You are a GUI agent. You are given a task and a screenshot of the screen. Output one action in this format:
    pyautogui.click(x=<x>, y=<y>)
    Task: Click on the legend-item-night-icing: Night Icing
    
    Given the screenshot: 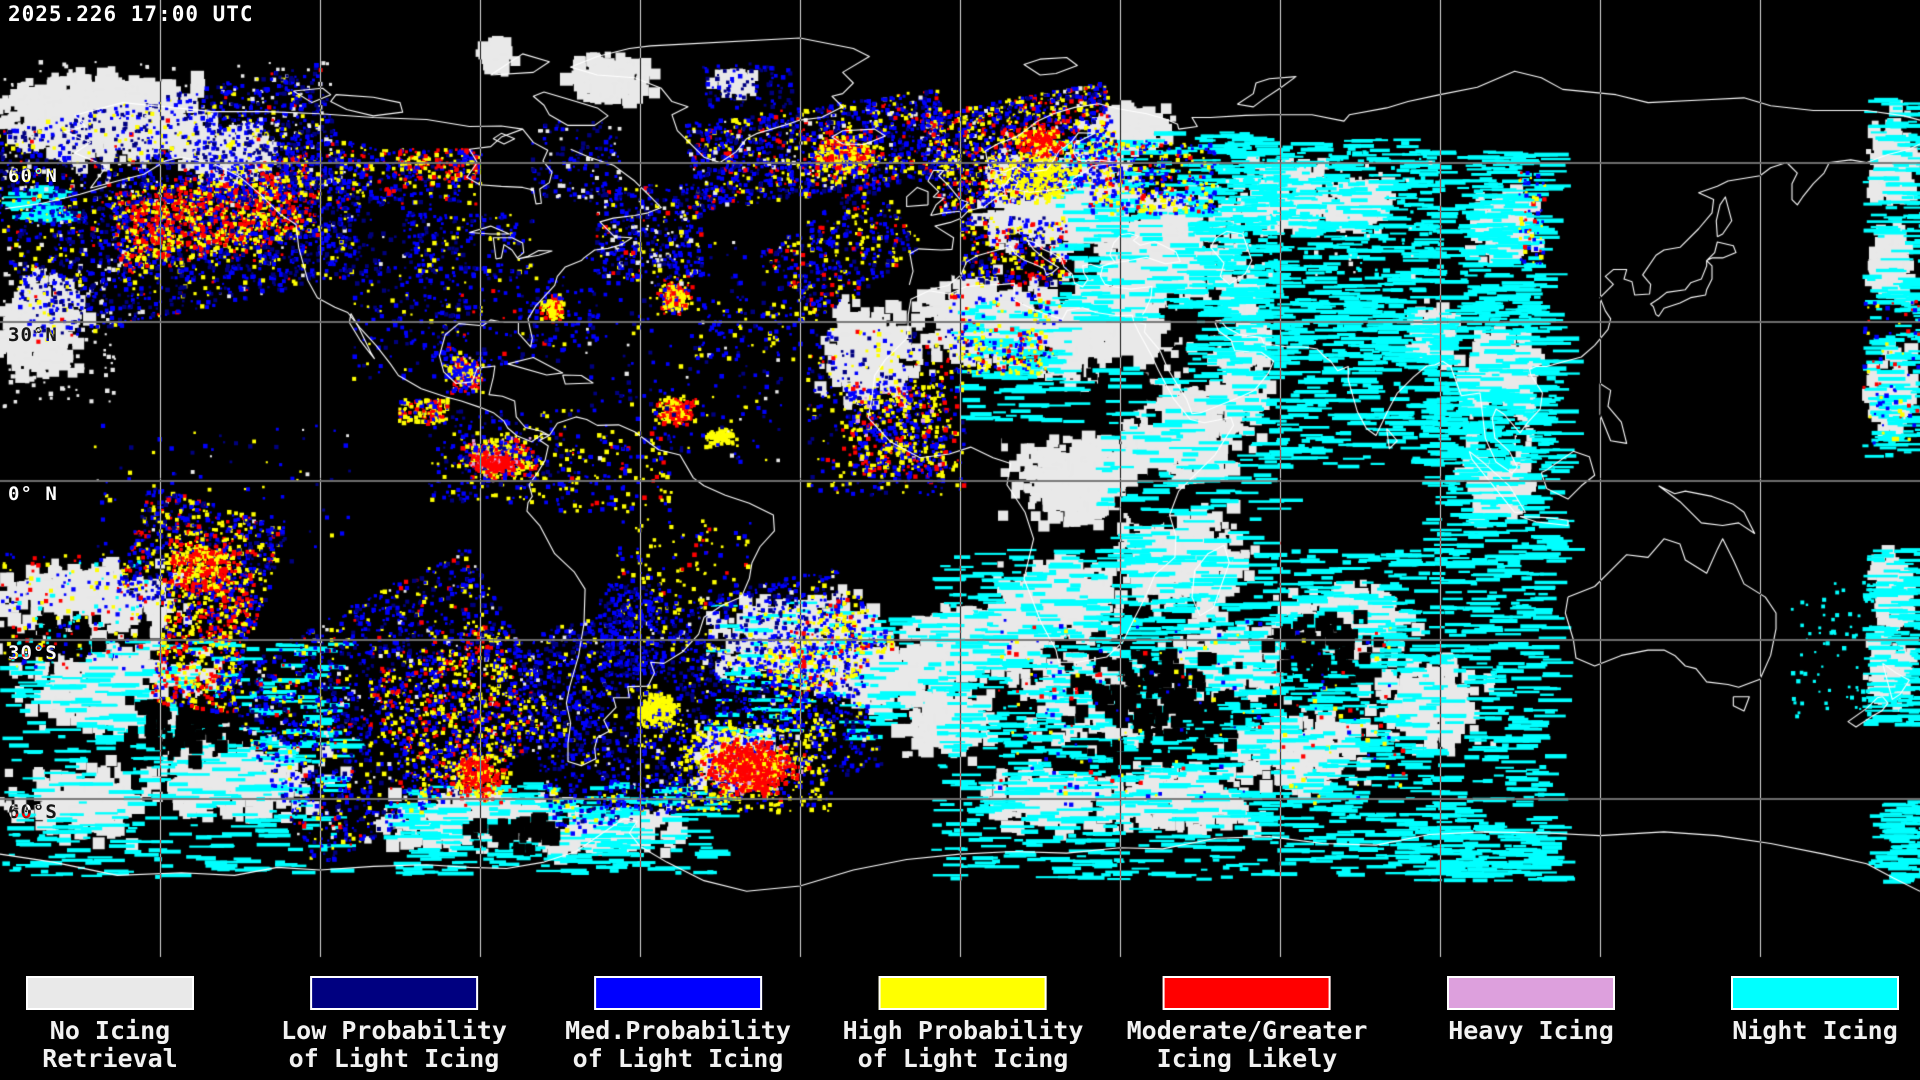 What is the action you would take?
    pyautogui.click(x=1815, y=1010)
    